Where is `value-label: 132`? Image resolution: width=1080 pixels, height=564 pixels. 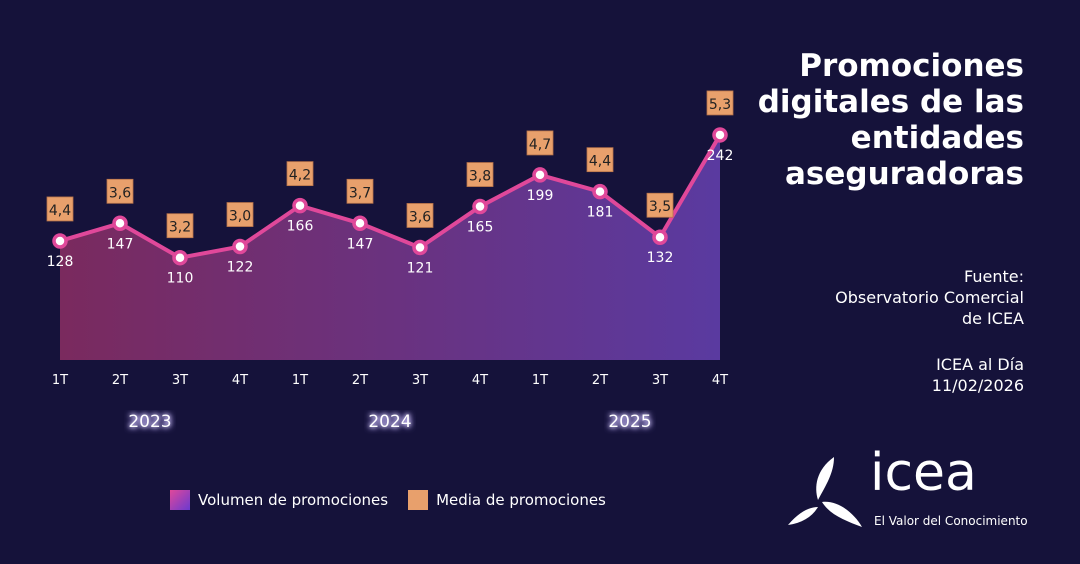
value-label: 132 is located at coordinates (660, 258).